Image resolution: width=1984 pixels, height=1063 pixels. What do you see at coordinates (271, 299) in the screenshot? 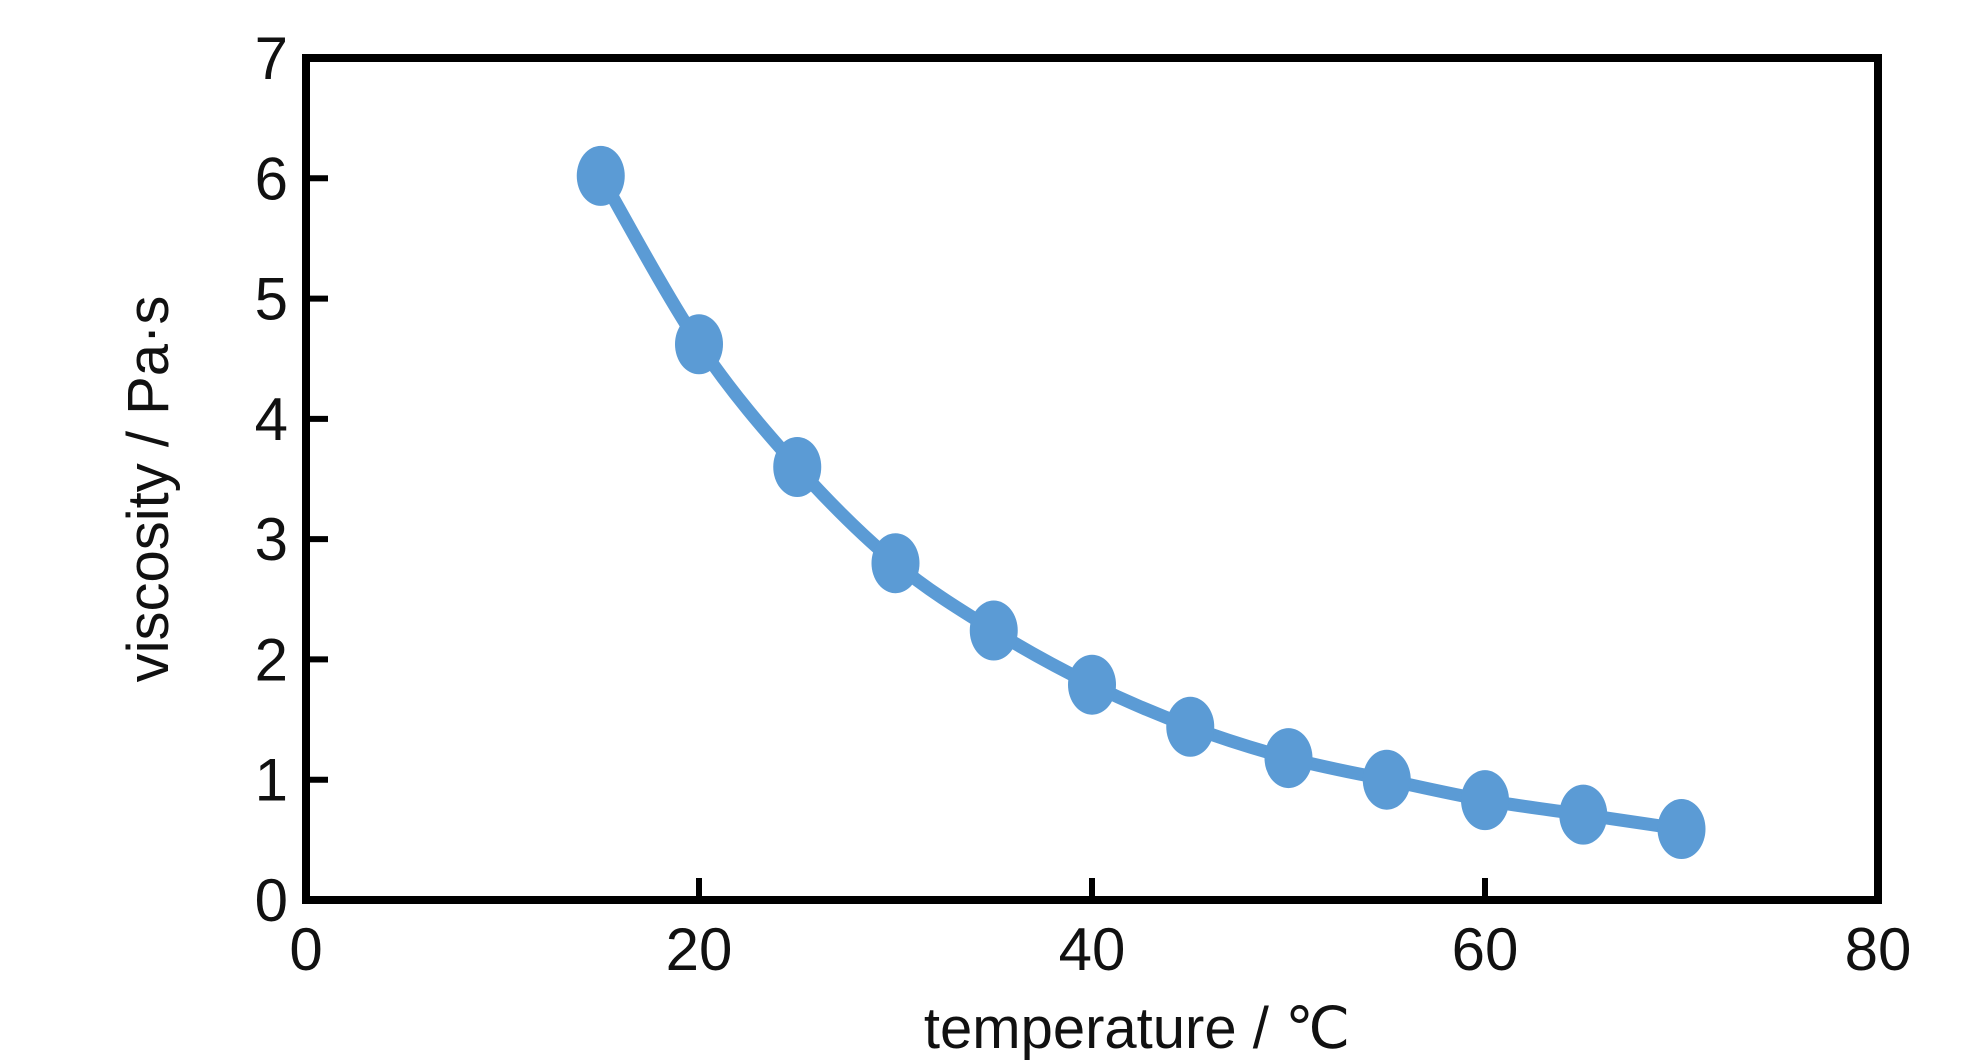
I see `y-tick-label: 5` at bounding box center [271, 299].